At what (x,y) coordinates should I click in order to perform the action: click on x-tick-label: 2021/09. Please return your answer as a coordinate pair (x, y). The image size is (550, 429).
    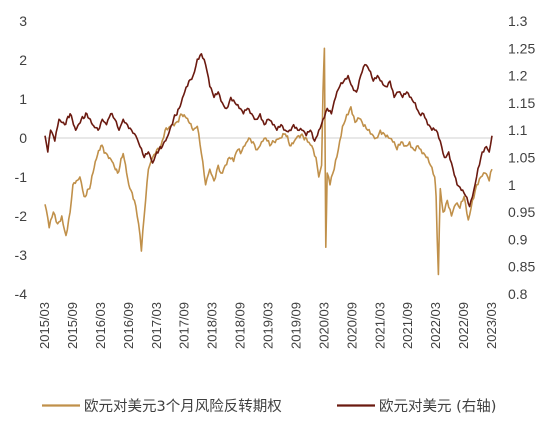
    Looking at the image, I should click on (407, 325).